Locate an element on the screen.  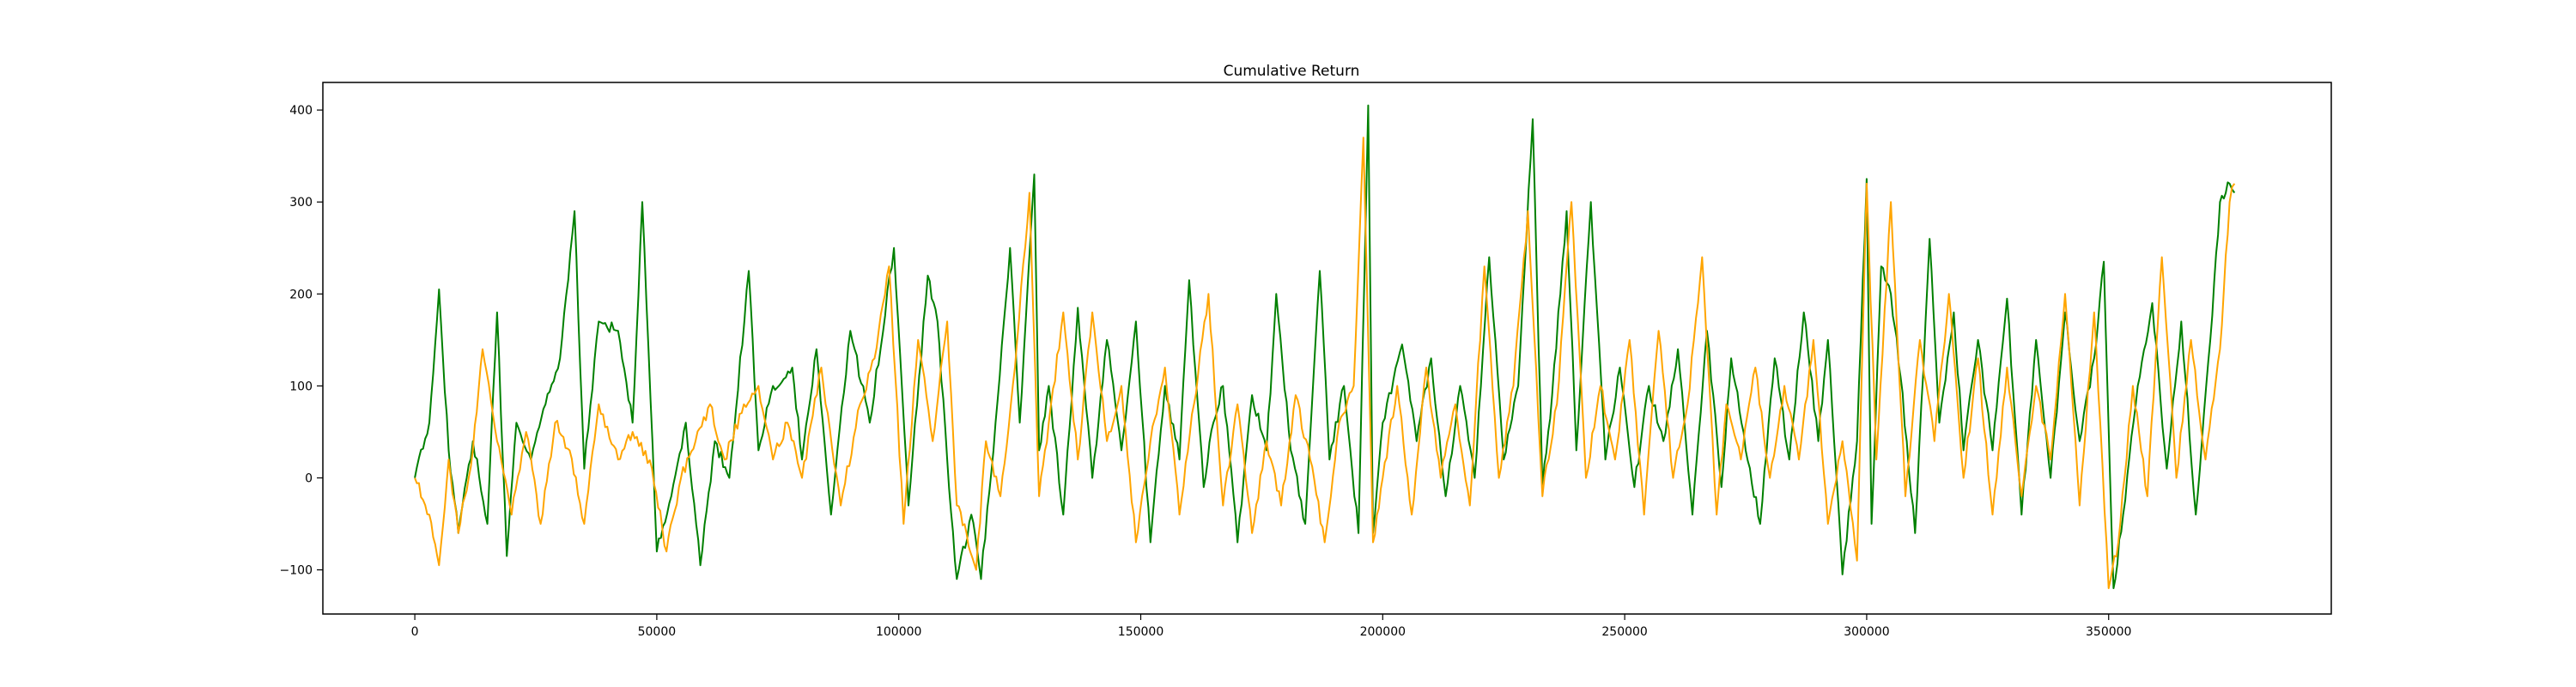
x-tick-label: 0 is located at coordinates (415, 632).